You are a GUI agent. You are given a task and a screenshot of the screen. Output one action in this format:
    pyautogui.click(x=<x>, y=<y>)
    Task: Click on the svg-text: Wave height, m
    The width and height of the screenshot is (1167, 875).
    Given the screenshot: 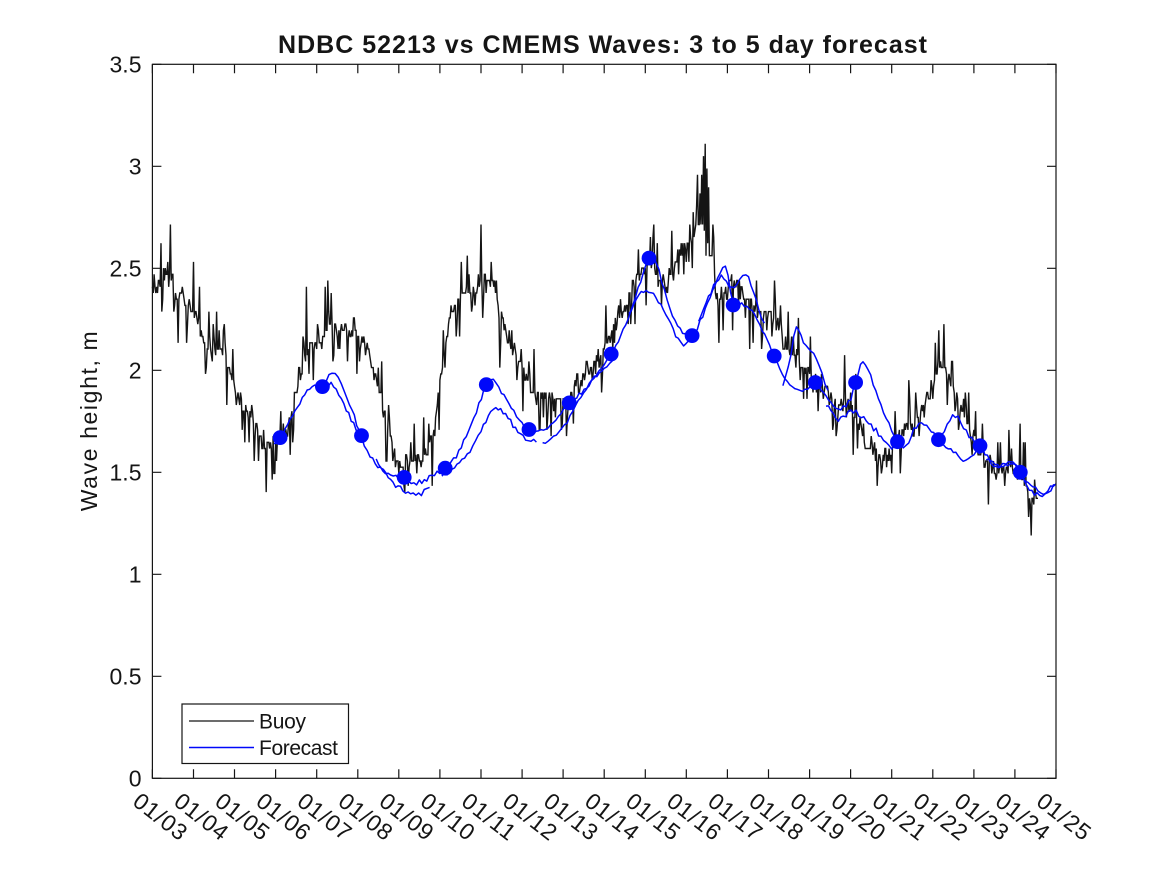 What is the action you would take?
    pyautogui.click(x=89, y=421)
    